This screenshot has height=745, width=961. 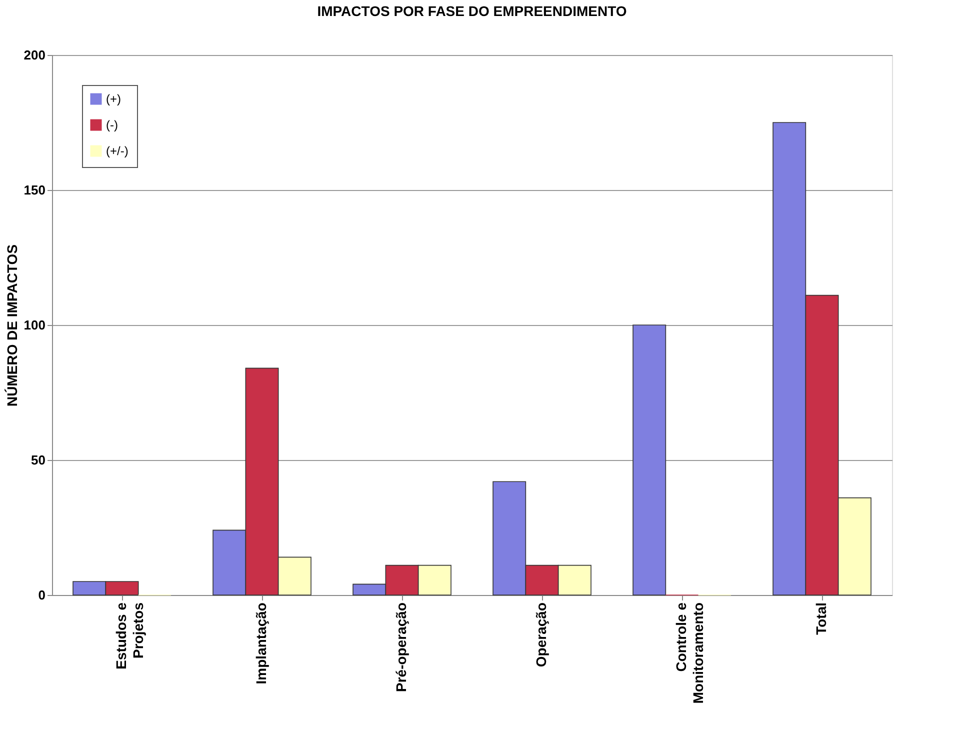 I want to click on x-tick-label: Estudos e Projetos, so click(x=129, y=636).